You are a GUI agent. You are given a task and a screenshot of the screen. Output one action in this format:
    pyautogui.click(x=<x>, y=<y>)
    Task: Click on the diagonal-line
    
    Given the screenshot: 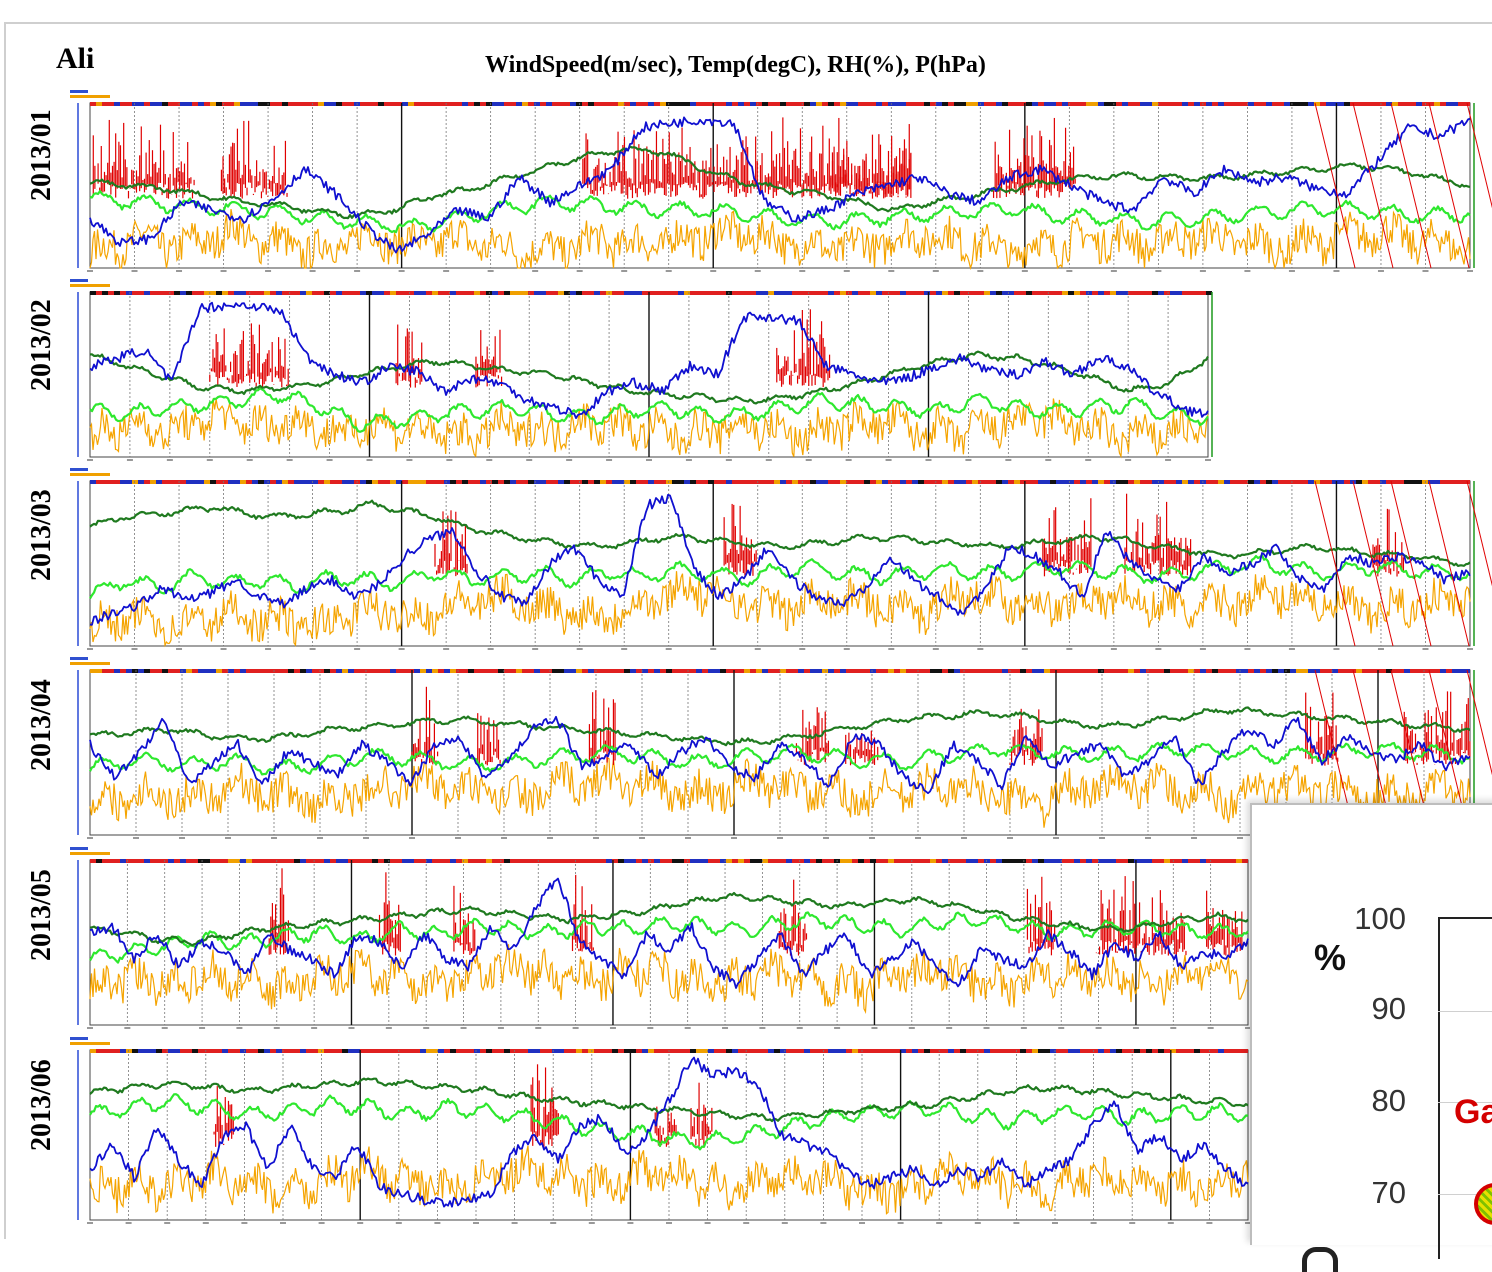 What is the action you would take?
    pyautogui.click(x=1335, y=185)
    